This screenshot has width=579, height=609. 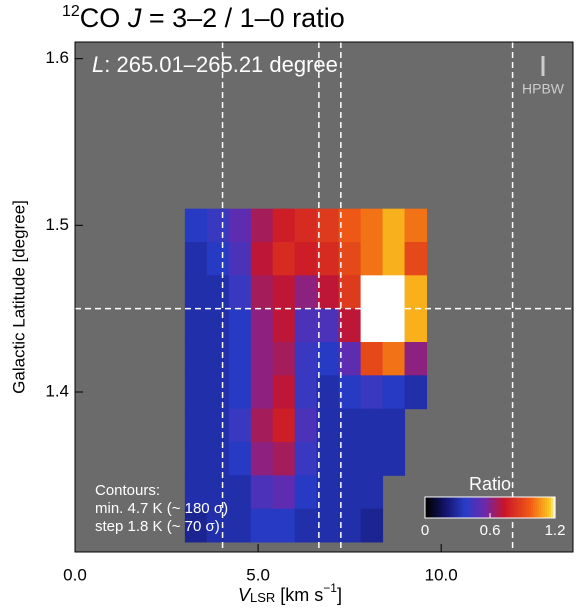 I want to click on xlabel-end: ], so click(x=339, y=595).